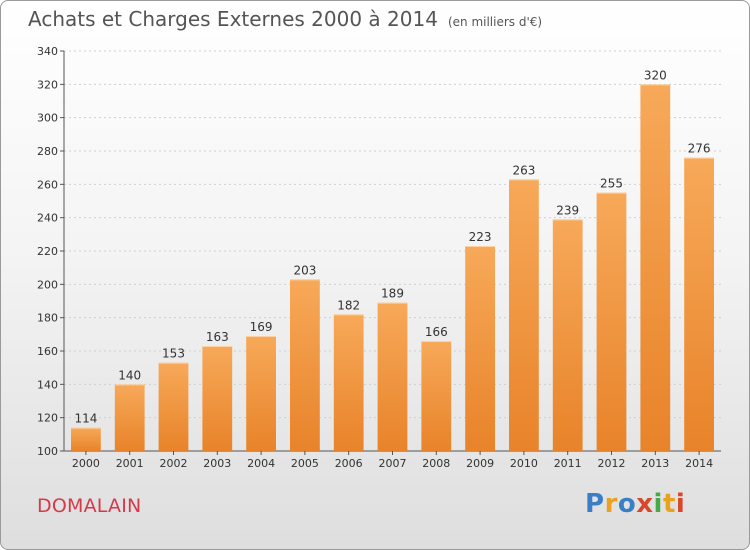 The height and width of the screenshot is (550, 750). What do you see at coordinates (86, 463) in the screenshot?
I see `x-tick-label: 2000` at bounding box center [86, 463].